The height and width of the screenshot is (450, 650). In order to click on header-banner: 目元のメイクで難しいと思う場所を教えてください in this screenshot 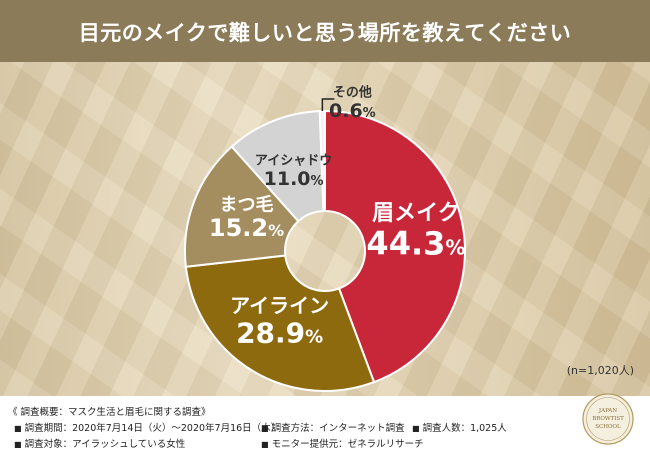, I will do `click(325, 31)`.